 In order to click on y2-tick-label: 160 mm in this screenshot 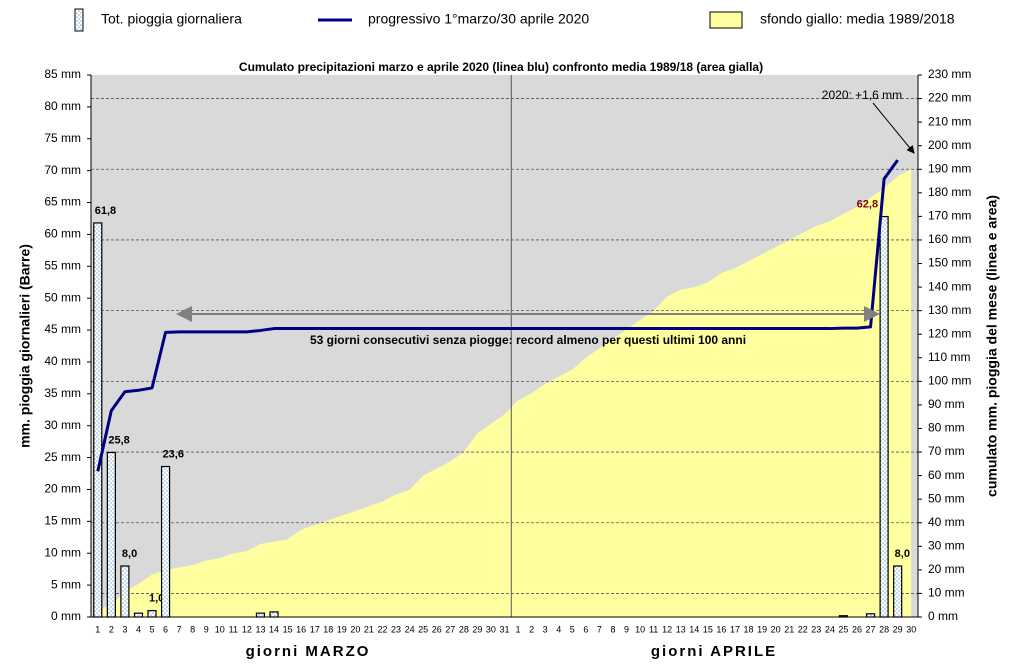, I will do `click(949, 239)`.